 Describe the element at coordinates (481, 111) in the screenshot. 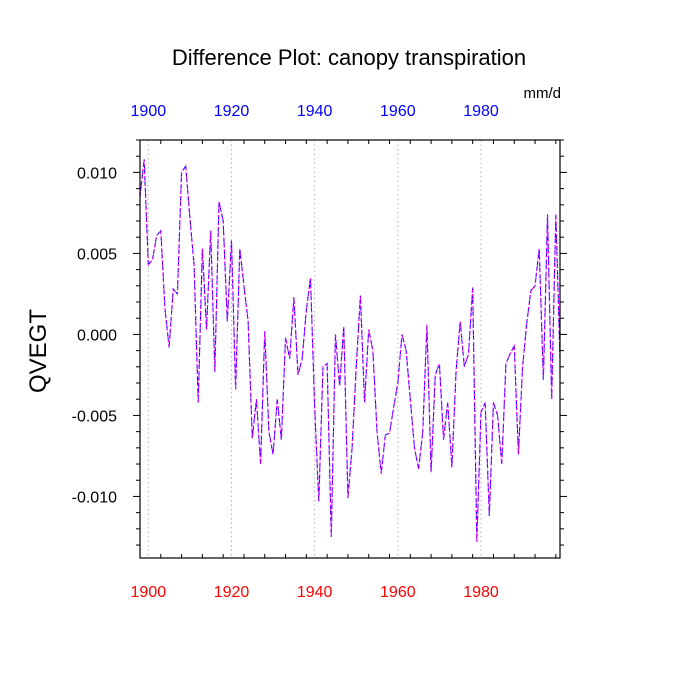

I see `x-tick-label-top-1980: 1980` at that location.